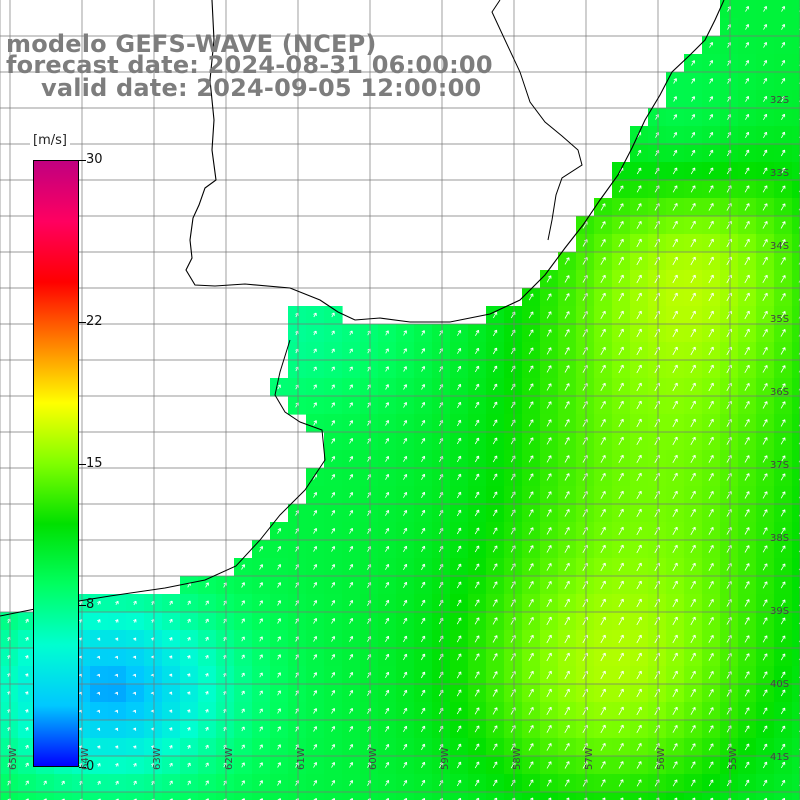 The height and width of the screenshot is (800, 800). Describe the element at coordinates (780, 465) in the screenshot. I see `latitude-label: 37S` at that location.